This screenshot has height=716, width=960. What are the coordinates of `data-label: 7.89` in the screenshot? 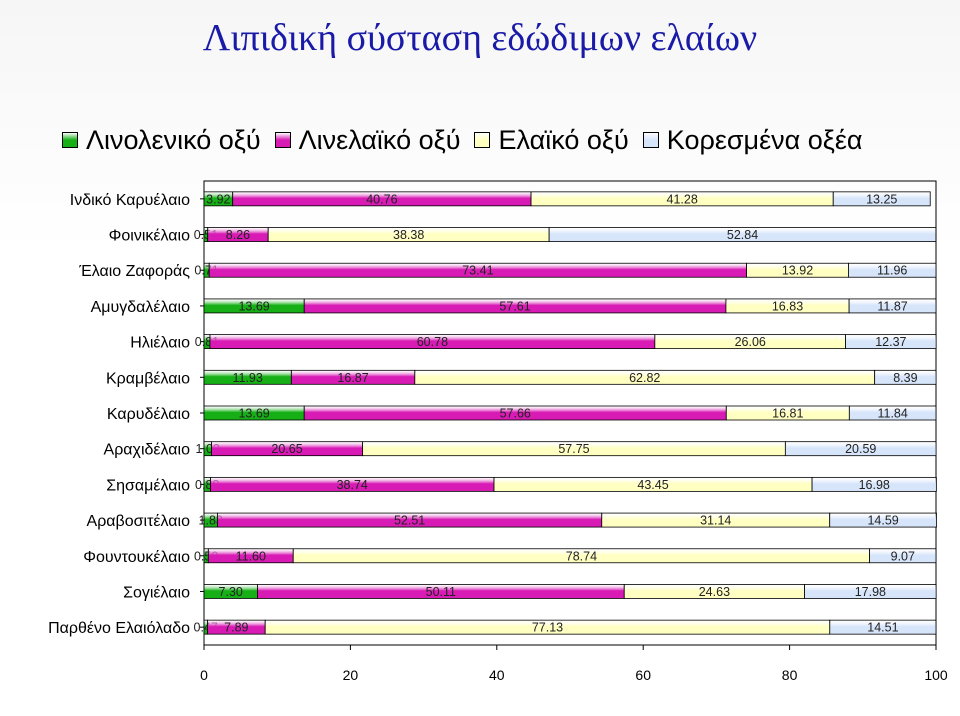 It's located at (236, 628).